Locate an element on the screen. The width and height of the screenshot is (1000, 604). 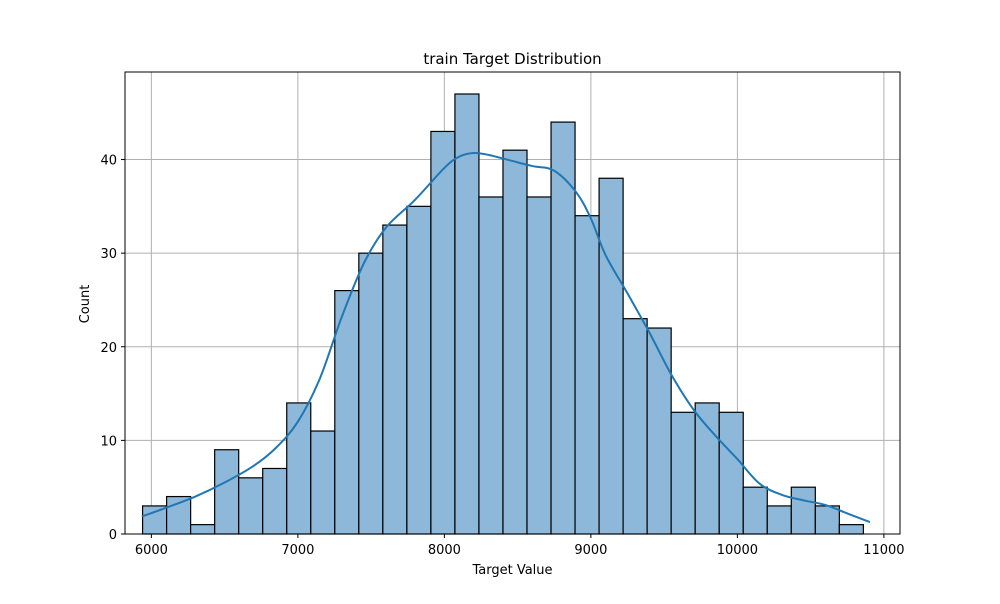
chart-title: train Target Distribution is located at coordinates (512, 59).